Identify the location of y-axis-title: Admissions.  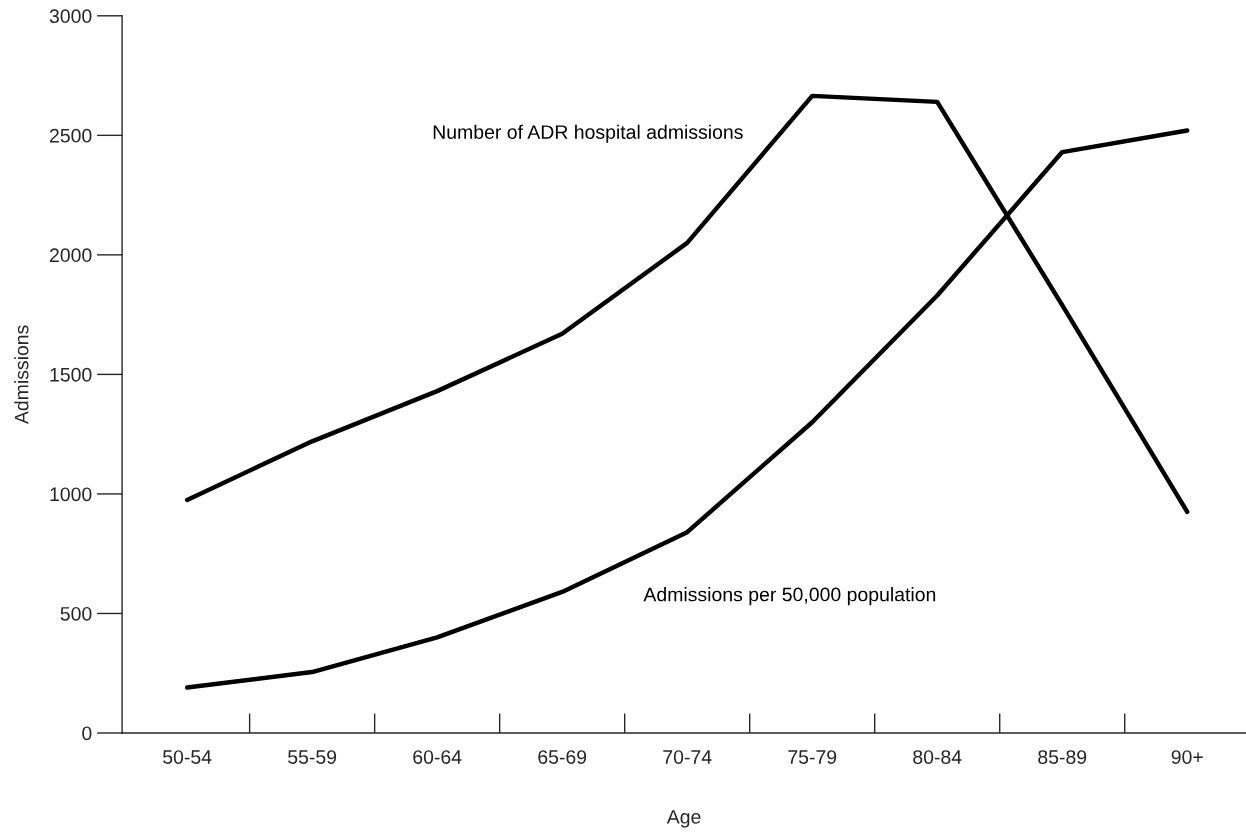
(21, 375).